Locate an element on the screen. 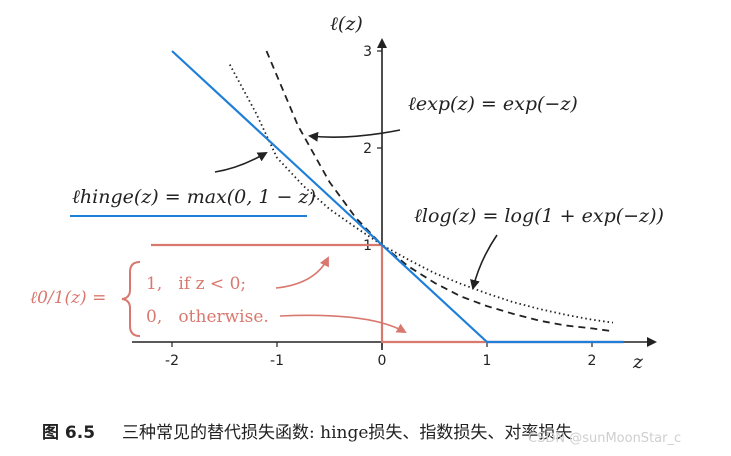 This screenshot has width=731, height=456. log-label: ℓlog(z) = log(1 + exp(−z)) is located at coordinates (539, 216).